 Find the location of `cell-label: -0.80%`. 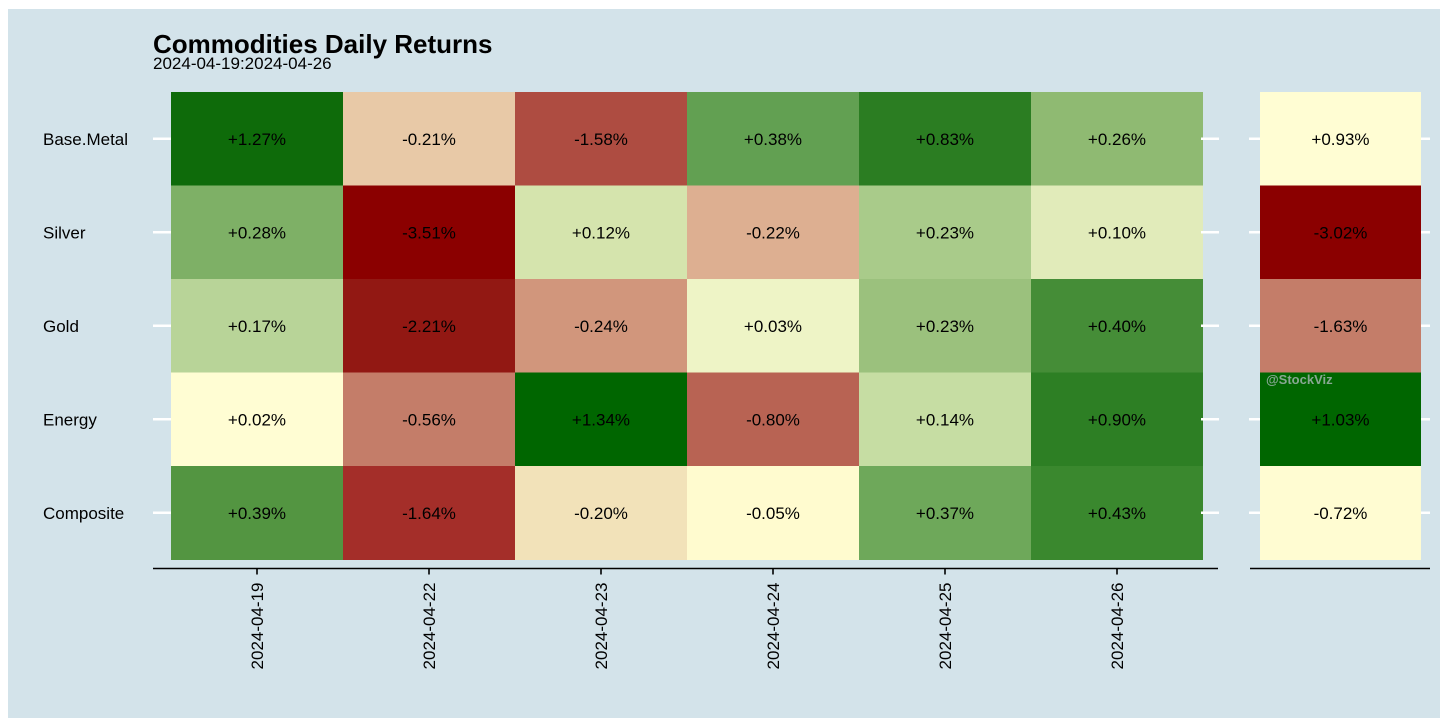

cell-label: -0.80% is located at coordinates (773, 419).